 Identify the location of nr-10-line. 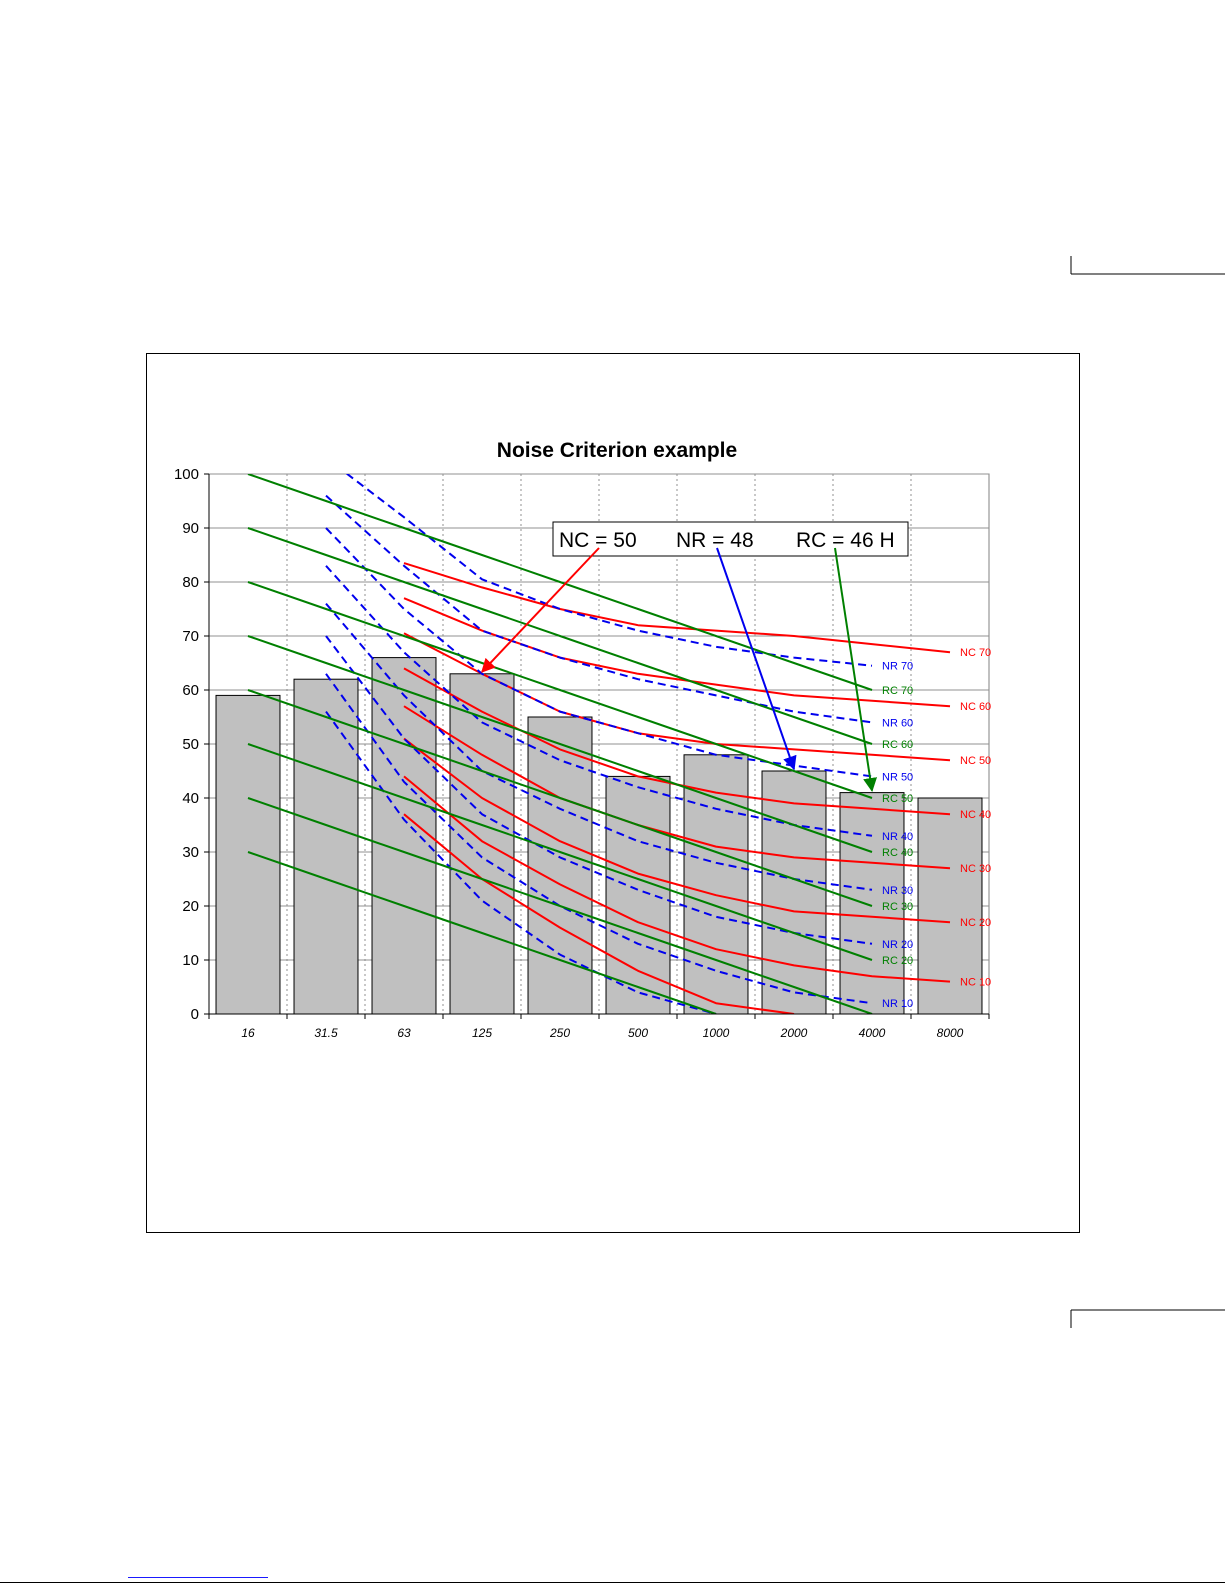
(599, 839).